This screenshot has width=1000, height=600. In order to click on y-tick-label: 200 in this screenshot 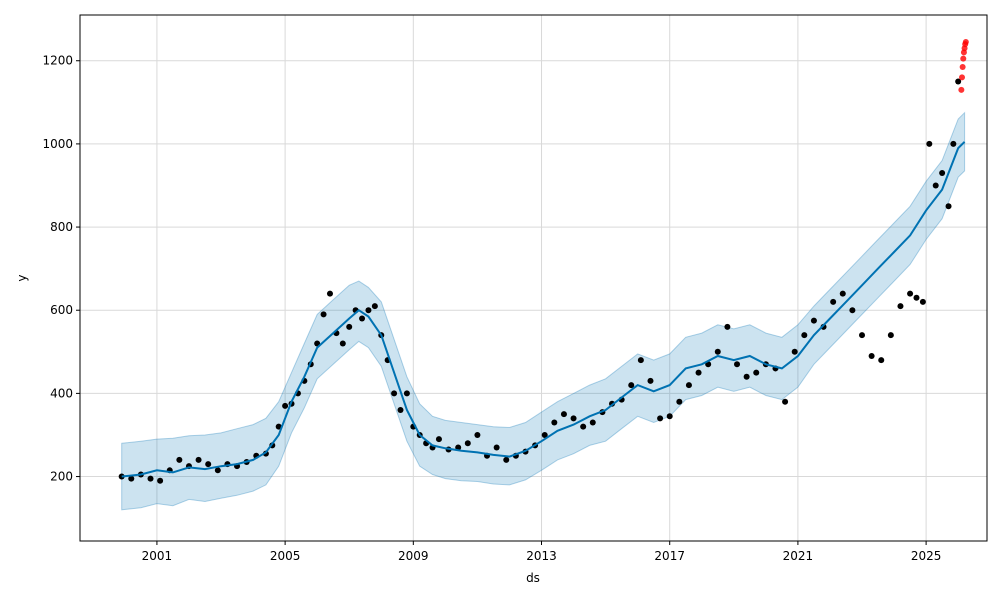, I will do `click(61, 477)`.